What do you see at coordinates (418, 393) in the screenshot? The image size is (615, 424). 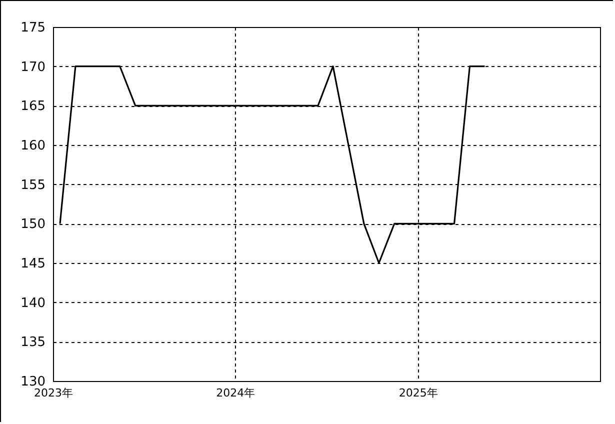 I see `x-tick-label: 2025年` at bounding box center [418, 393].